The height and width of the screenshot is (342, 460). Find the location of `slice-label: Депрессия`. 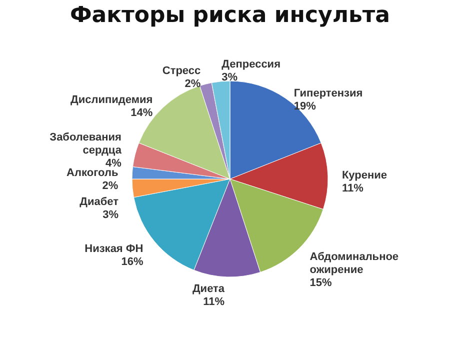

slice-label: Депрессия is located at coordinates (251, 64).